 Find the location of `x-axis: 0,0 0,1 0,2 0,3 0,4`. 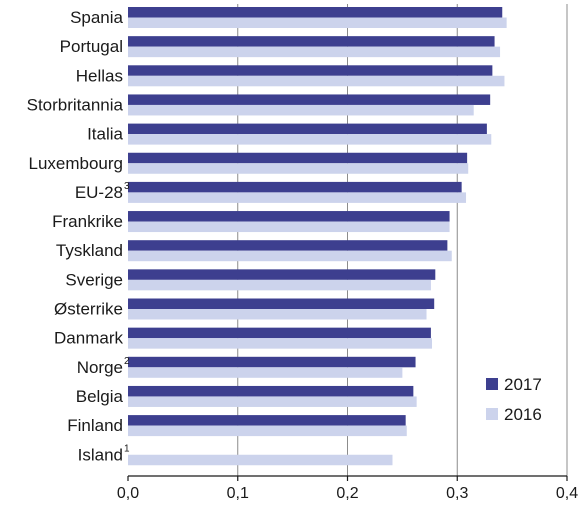

x-axis: 0,0 0,1 0,2 0,3 0,4 is located at coordinates (347, 488).